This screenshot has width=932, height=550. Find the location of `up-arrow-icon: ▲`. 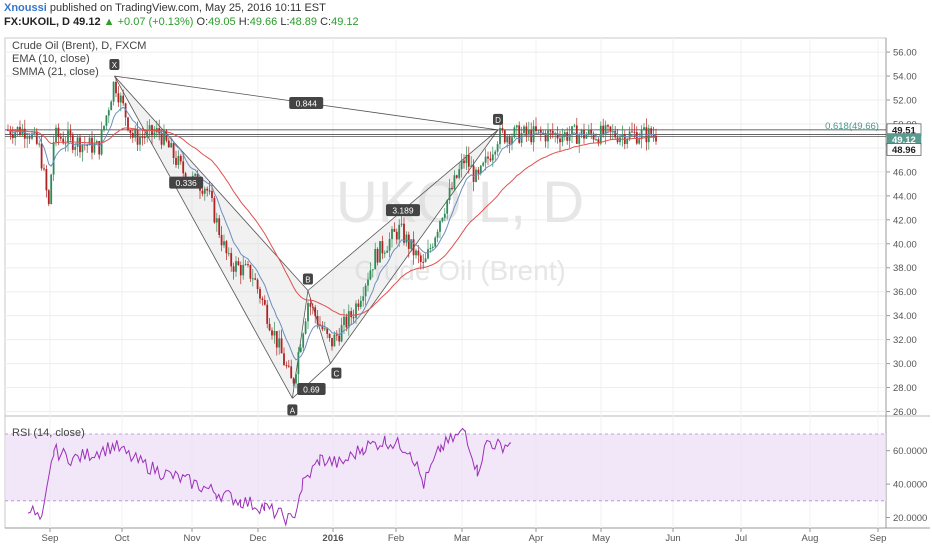

up-arrow-icon: ▲ is located at coordinates (109, 22).